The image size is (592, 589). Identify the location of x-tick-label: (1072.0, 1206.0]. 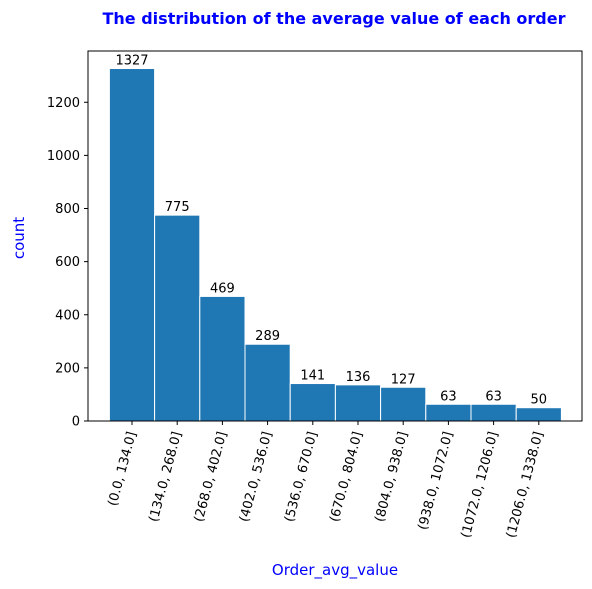
(480, 485).